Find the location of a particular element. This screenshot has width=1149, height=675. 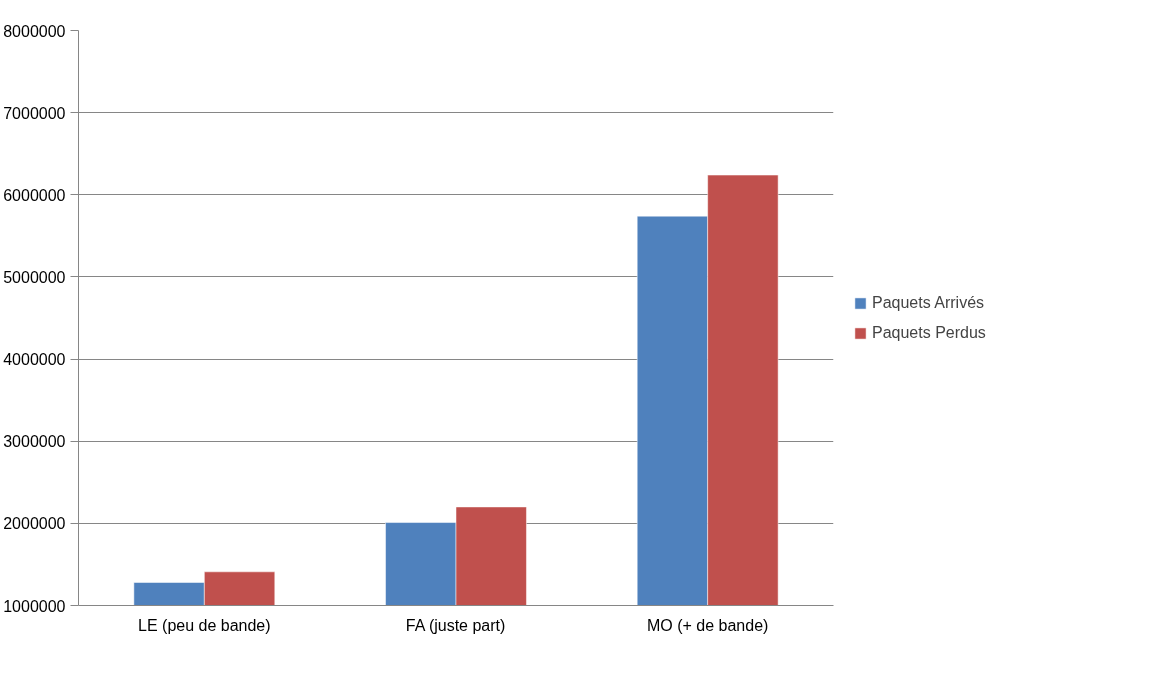

y-tick-label: 7000000 is located at coordinates (34, 113).